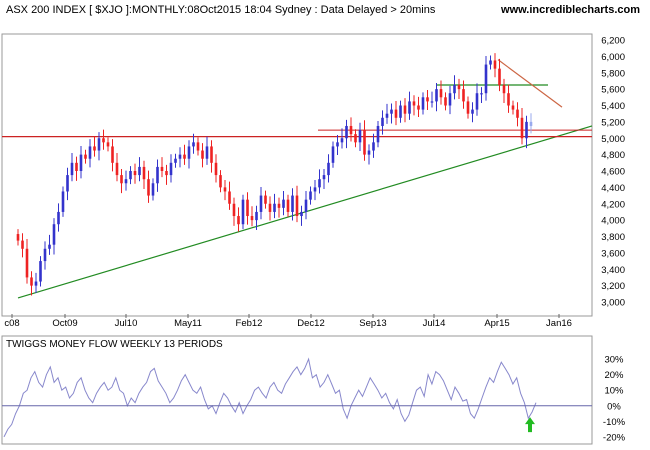 This screenshot has width=650, height=450. I want to click on date-tick-label: Jul10, so click(126, 323).